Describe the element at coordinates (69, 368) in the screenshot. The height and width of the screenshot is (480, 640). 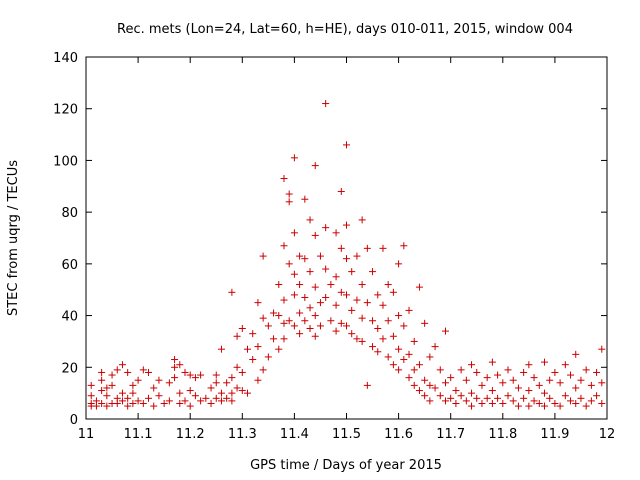
I see `y-tick-label: 20` at that location.